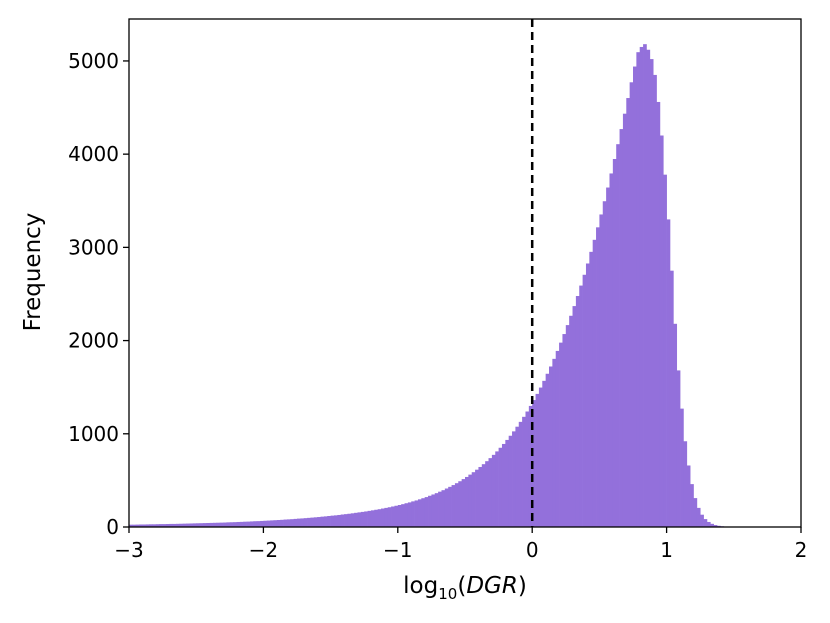 Image resolution: width=830 pixels, height=623 pixels. Describe the element at coordinates (93, 434) in the screenshot. I see `y-tick-label: 1000` at that location.